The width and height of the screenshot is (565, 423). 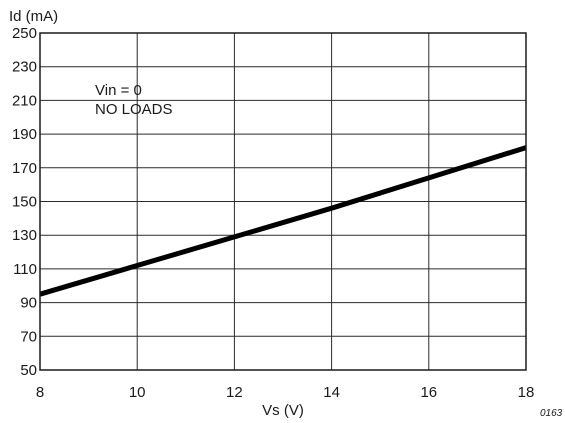 I want to click on annotation-no-loads: NO LOADS, so click(x=134, y=109).